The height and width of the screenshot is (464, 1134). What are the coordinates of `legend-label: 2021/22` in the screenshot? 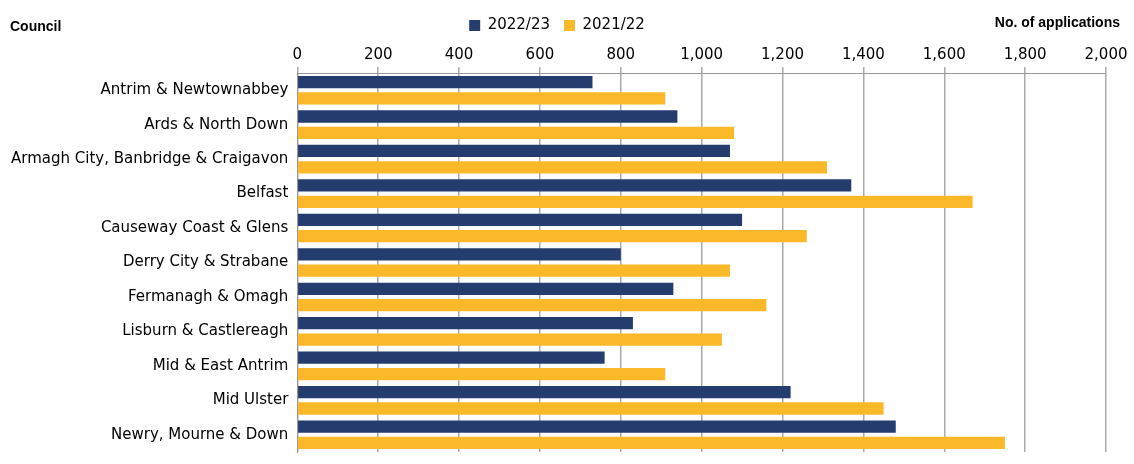 It's located at (613, 24).